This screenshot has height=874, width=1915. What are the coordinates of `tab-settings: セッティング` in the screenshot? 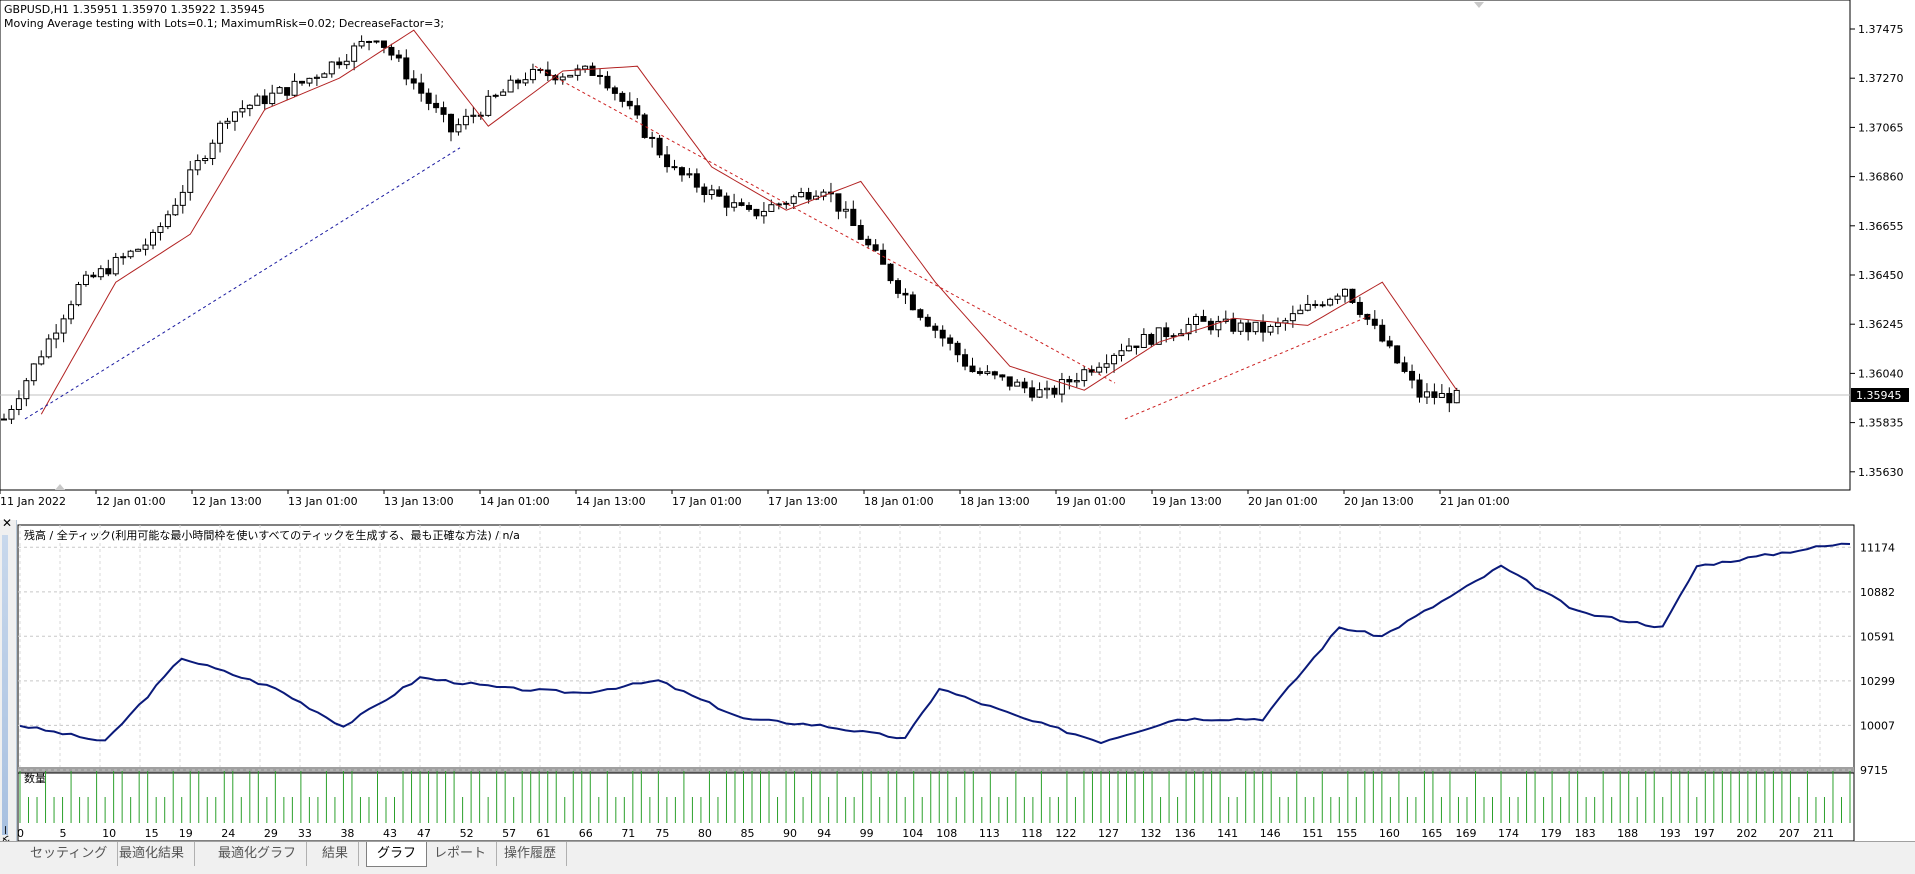 It's located at (69, 854).